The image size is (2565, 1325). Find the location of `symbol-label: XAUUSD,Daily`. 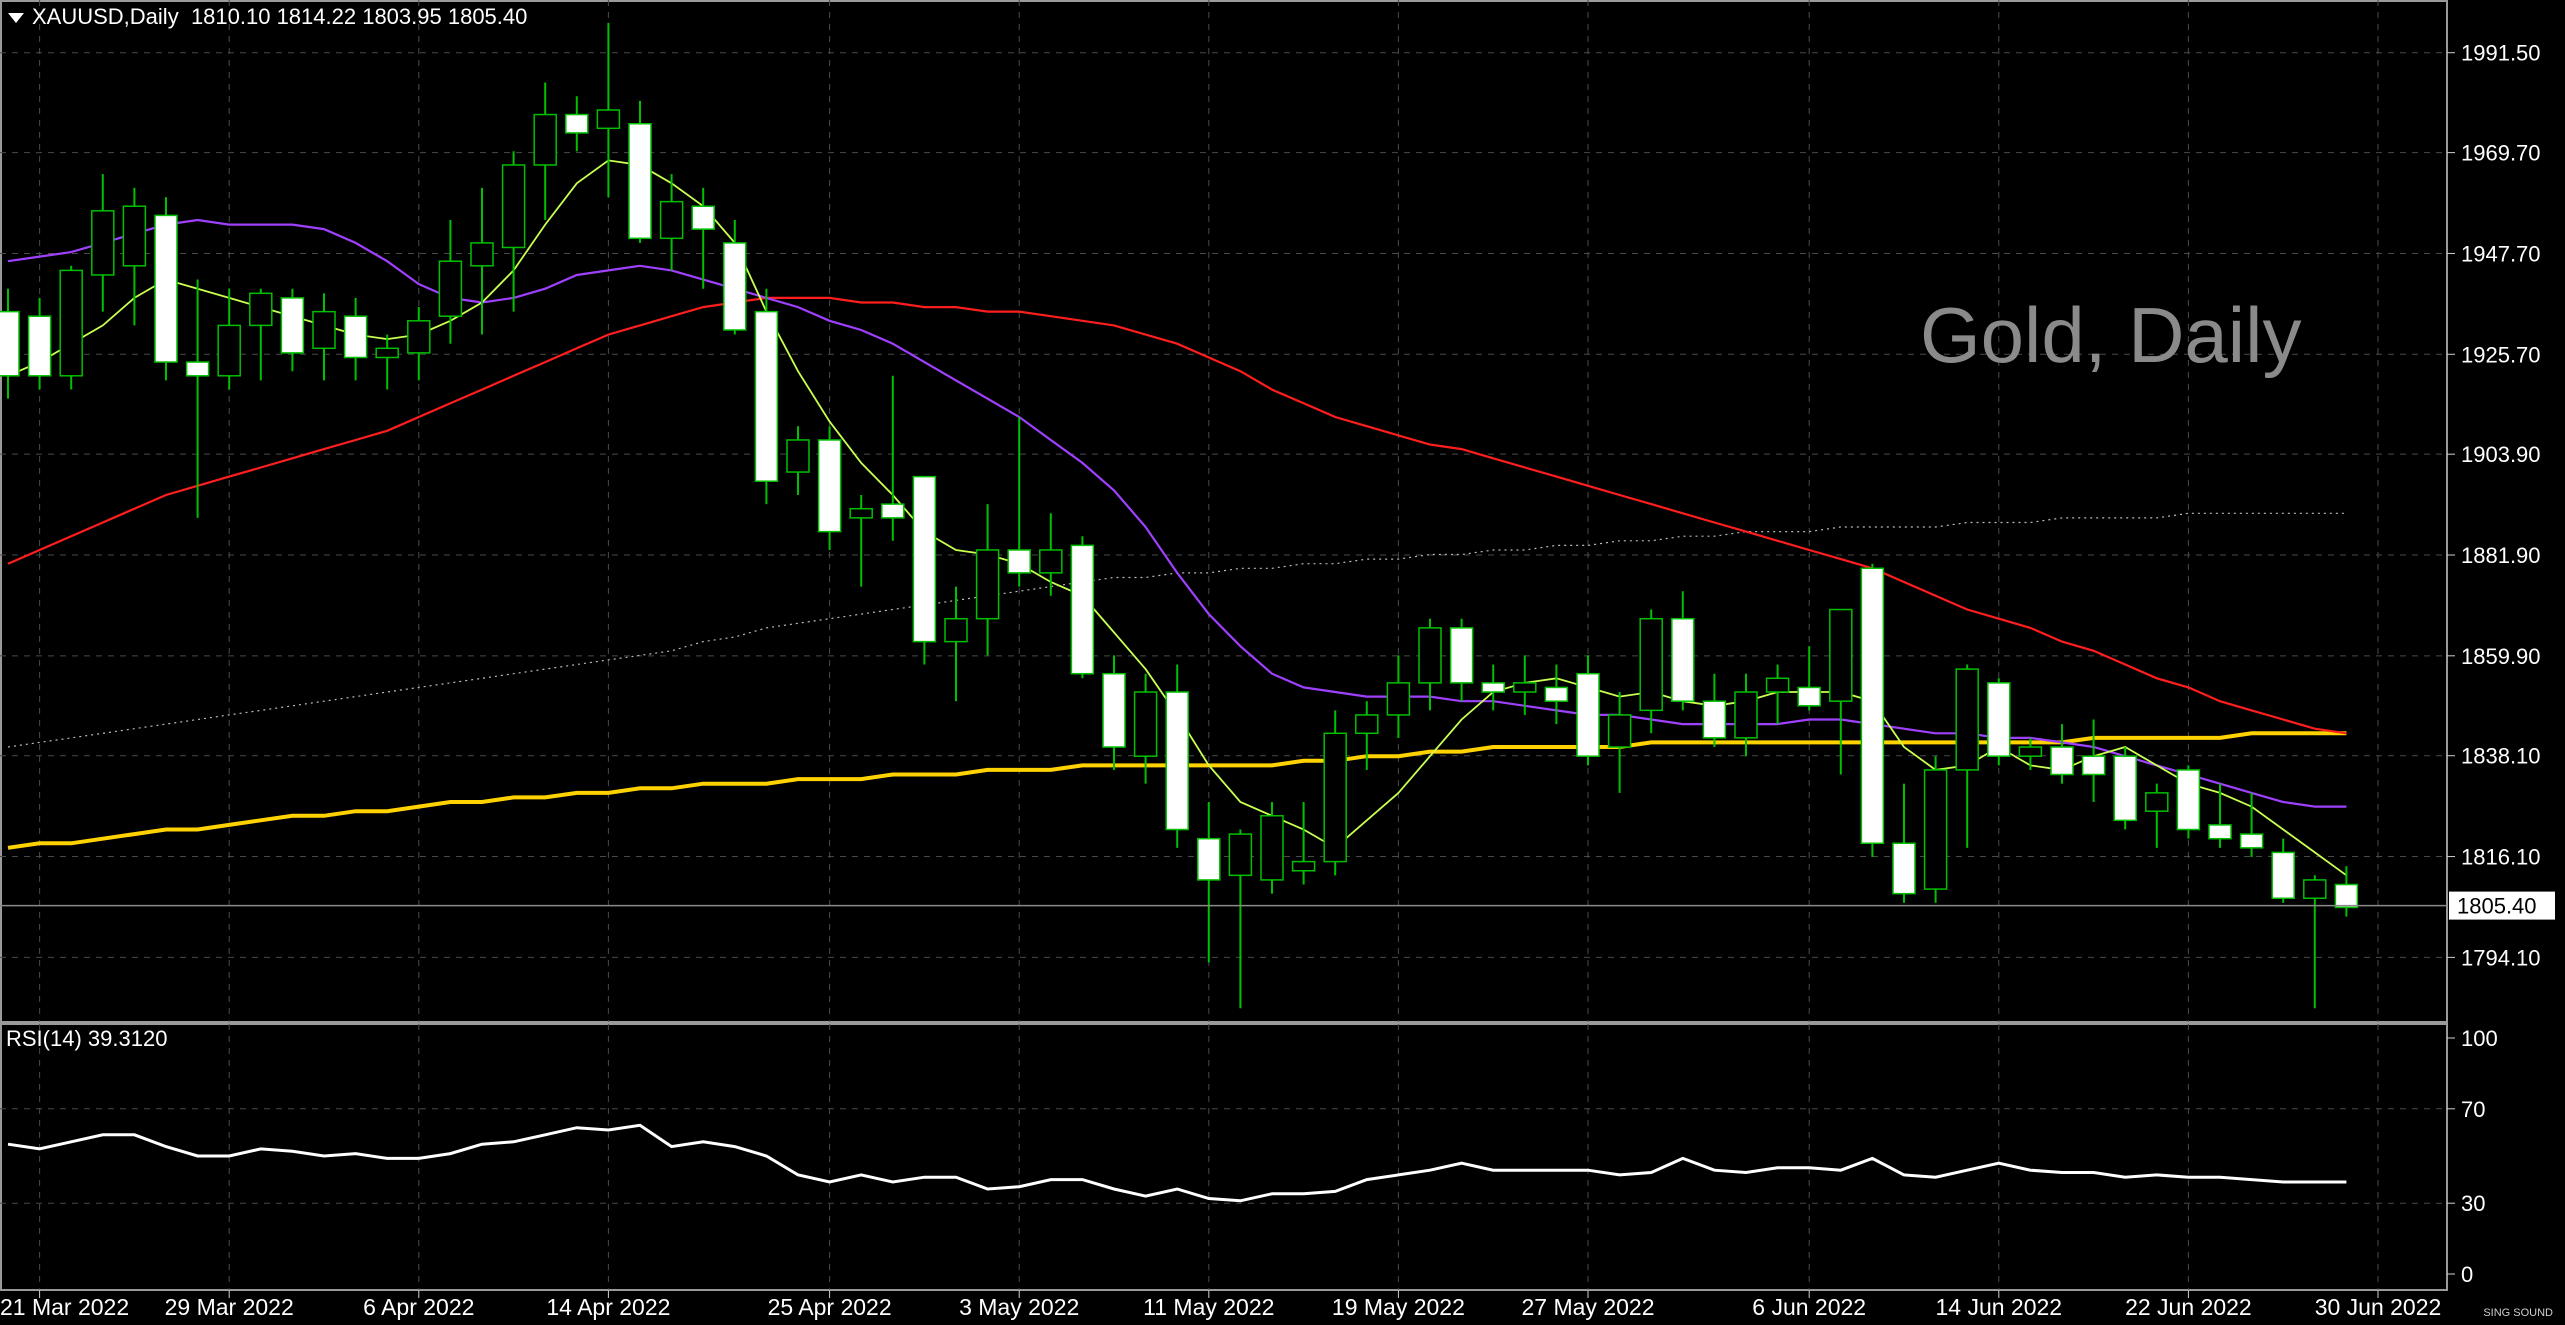

symbol-label: XAUUSD,Daily is located at coordinates (105, 16).